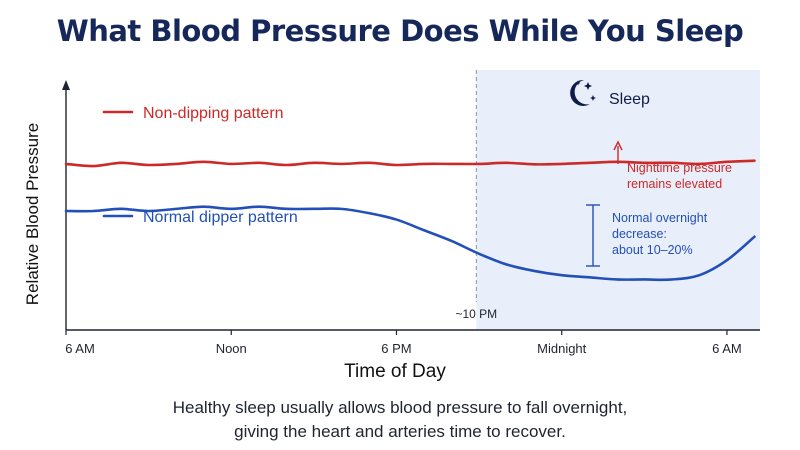  I want to click on page-title: What Blood Pressure Does While You Sleep, so click(400, 31).